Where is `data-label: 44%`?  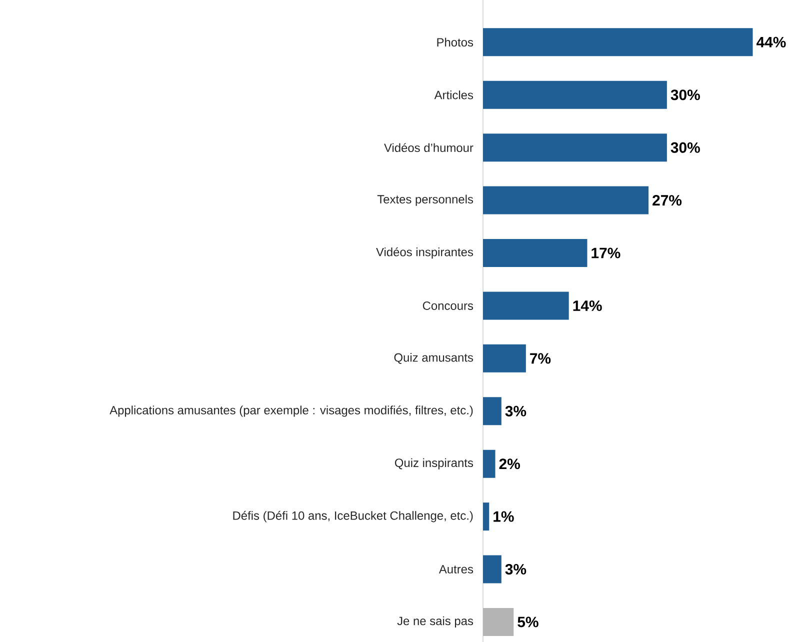
data-label: 44% is located at coordinates (771, 42).